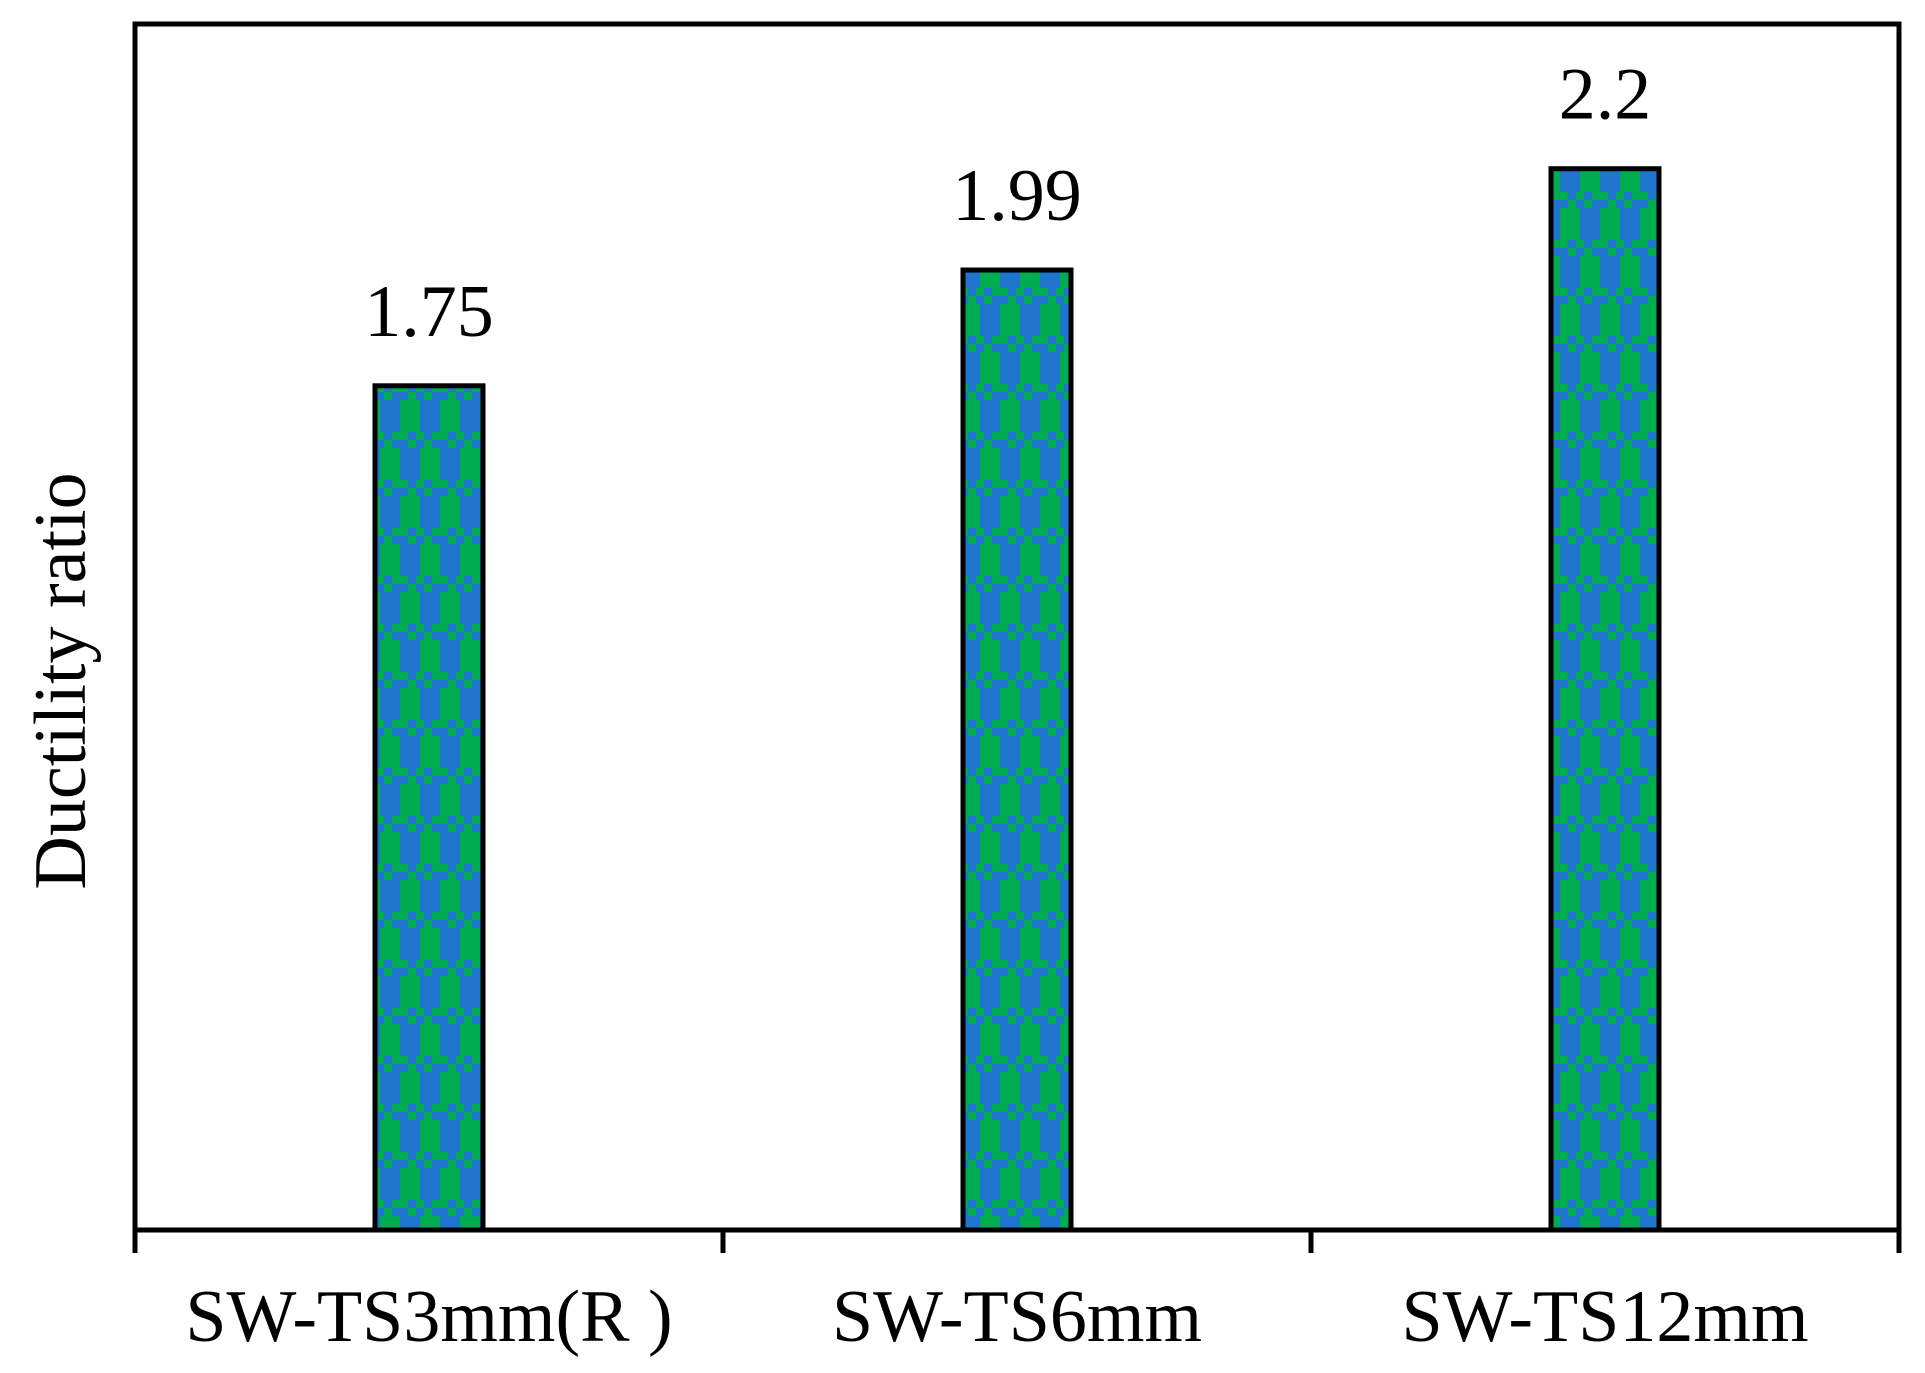  I want to click on y-axis-title: Ductility ratio, so click(61, 680).